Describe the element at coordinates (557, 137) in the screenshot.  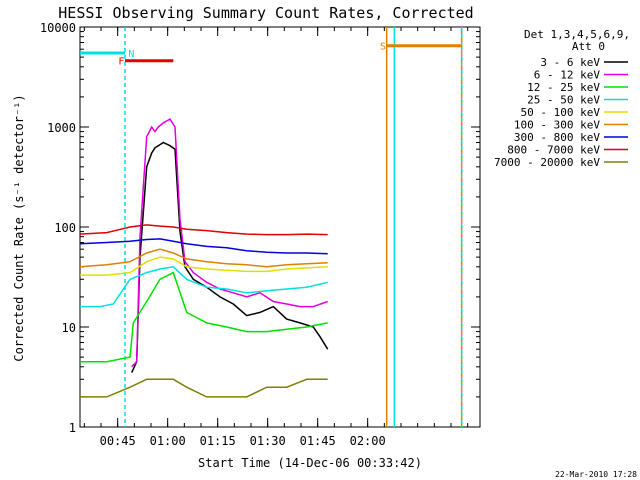
I see `legend-entry-label: 300 - 800 keV` at that location.